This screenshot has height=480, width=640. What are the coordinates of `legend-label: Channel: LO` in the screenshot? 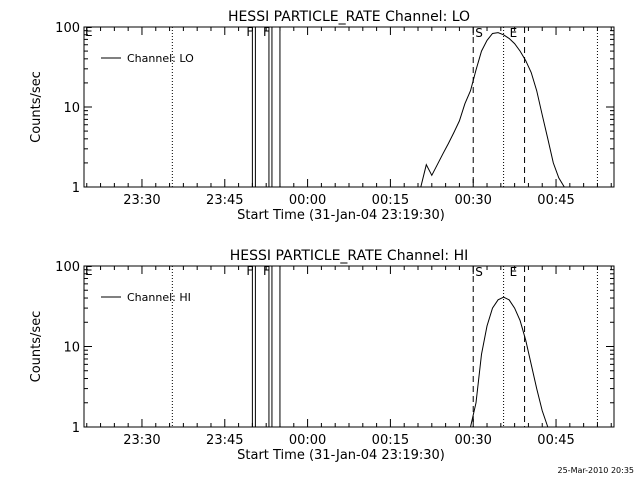 It's located at (160, 58).